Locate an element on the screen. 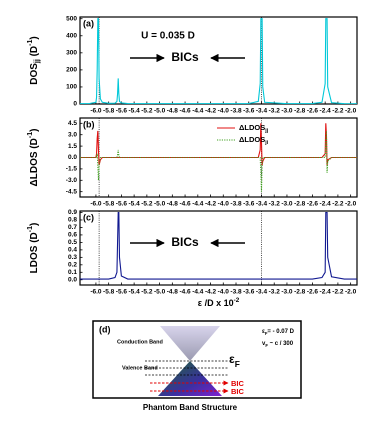  x-tick-label: -4.6 is located at coordinates (185, 292).